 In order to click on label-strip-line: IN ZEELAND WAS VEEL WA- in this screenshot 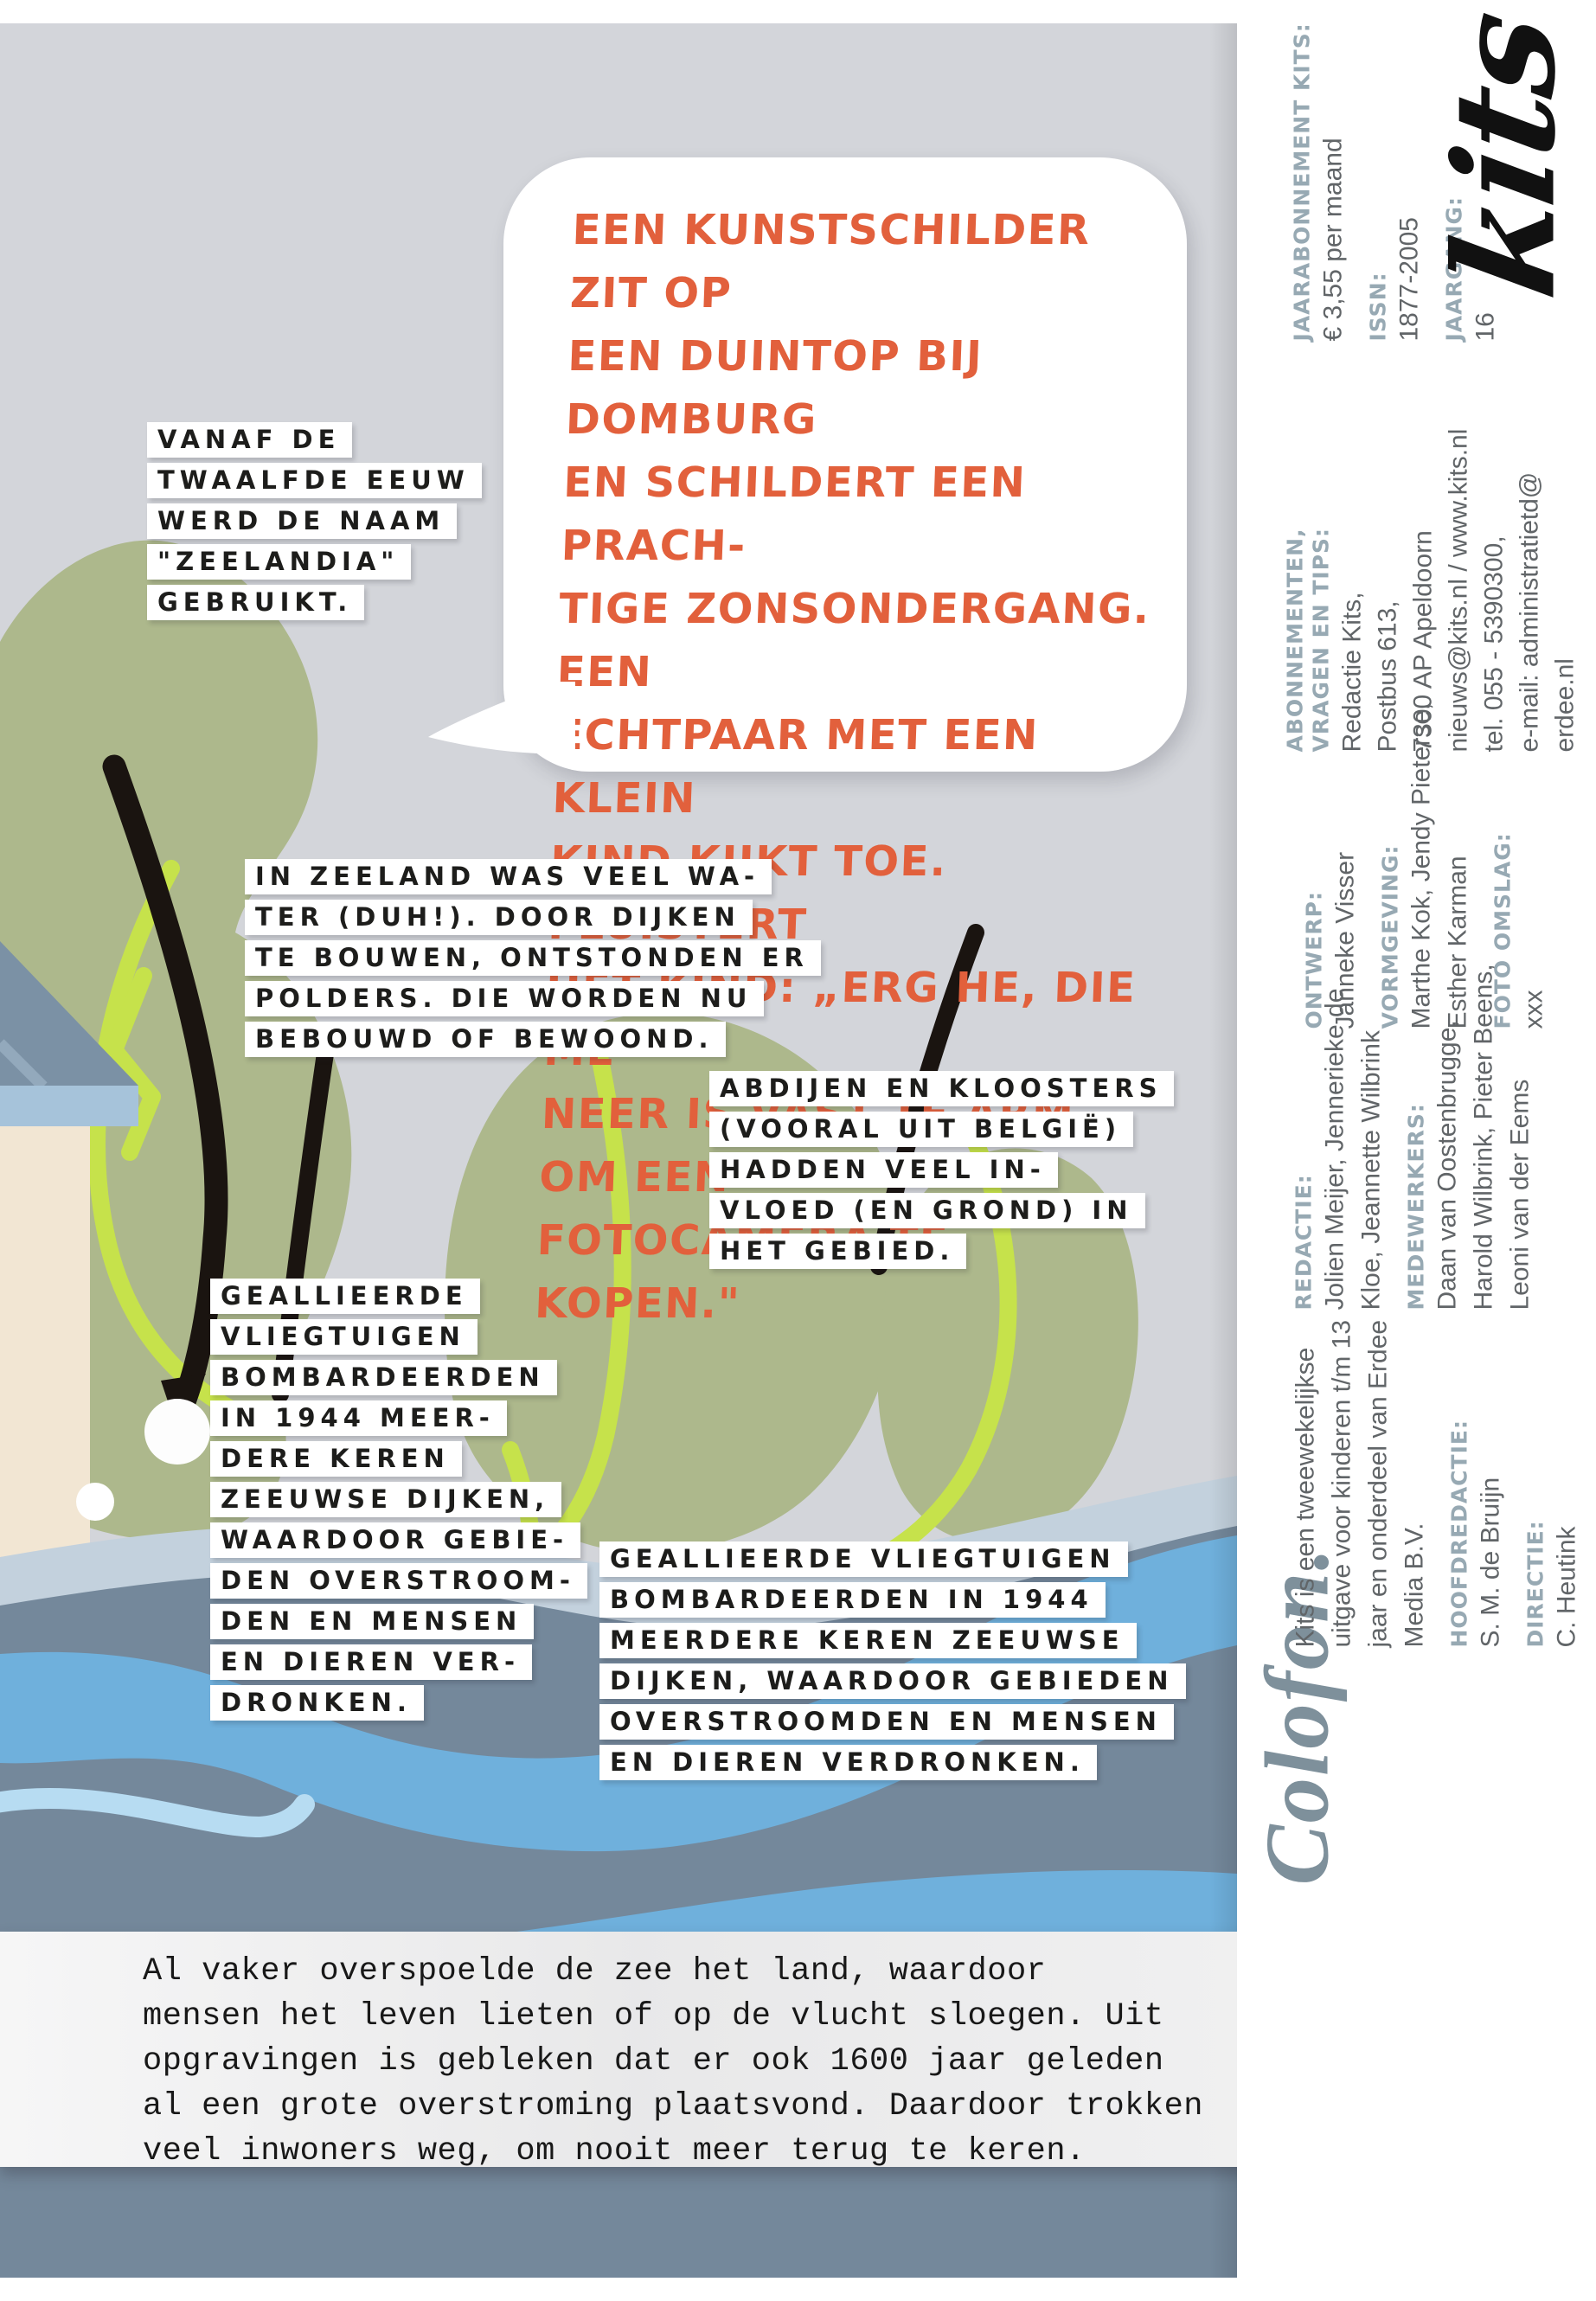, I will do `click(508, 876)`.